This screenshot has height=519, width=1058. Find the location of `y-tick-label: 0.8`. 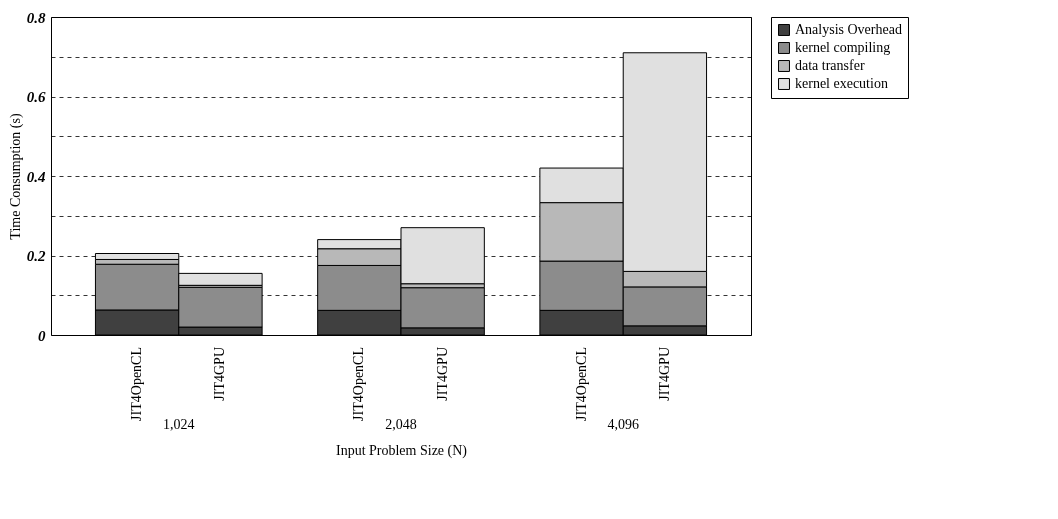

y-tick-label: 0.8 is located at coordinates (36, 17).